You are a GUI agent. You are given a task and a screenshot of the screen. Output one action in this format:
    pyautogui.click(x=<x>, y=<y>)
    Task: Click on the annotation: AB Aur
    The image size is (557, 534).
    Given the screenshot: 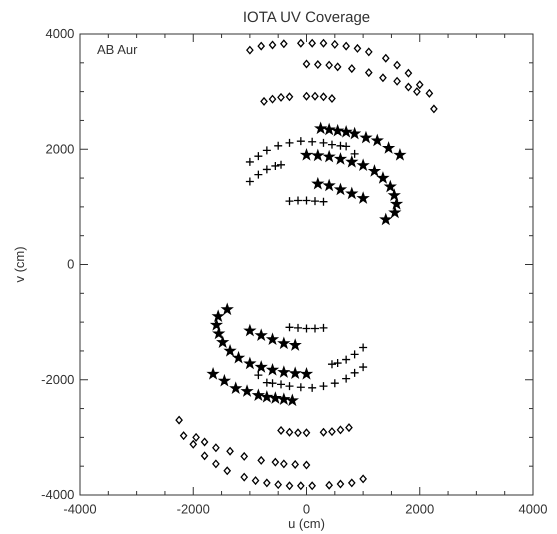 What is the action you would take?
    pyautogui.click(x=117, y=49)
    